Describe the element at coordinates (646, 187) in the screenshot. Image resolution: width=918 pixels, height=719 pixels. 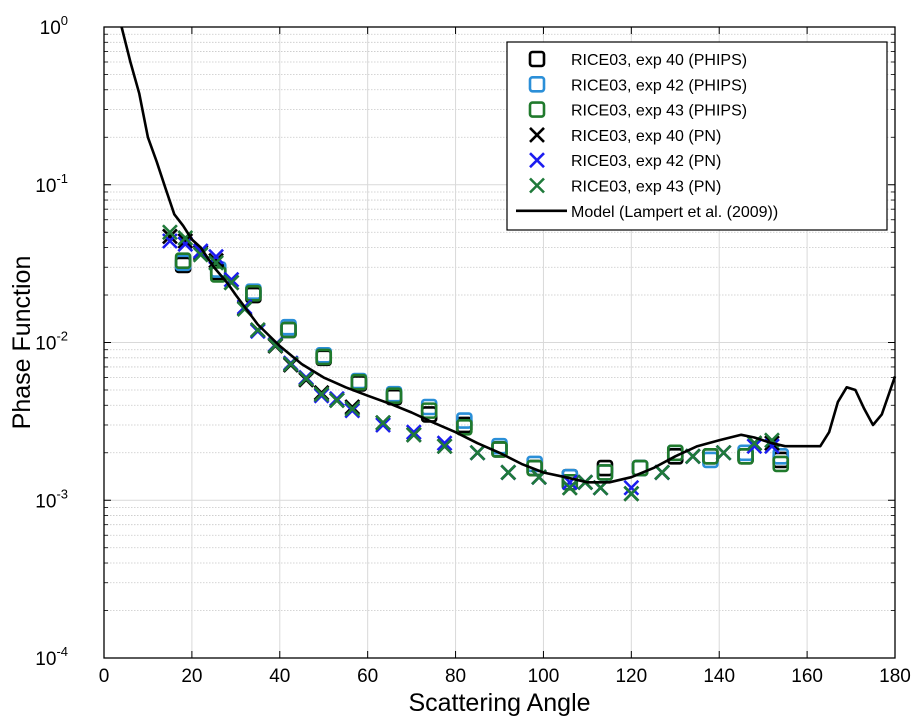
I see `legend-label: RICE03, exp 43 (PN)` at that location.